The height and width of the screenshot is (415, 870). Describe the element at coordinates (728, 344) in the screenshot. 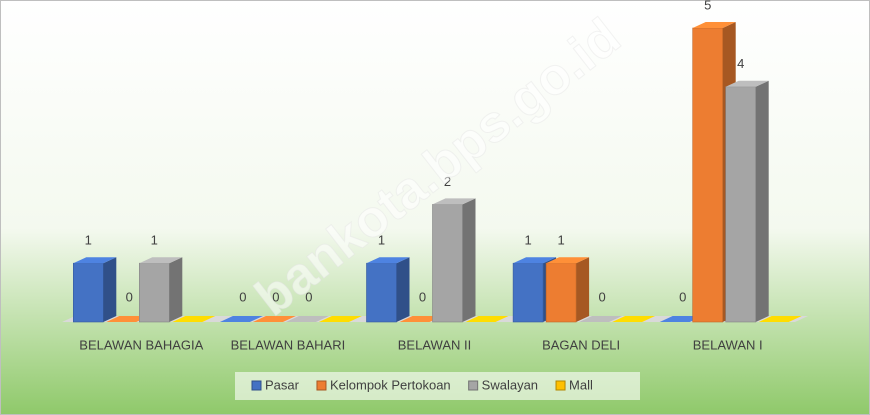

I see `x-tick-label: BELAWAN I` at that location.